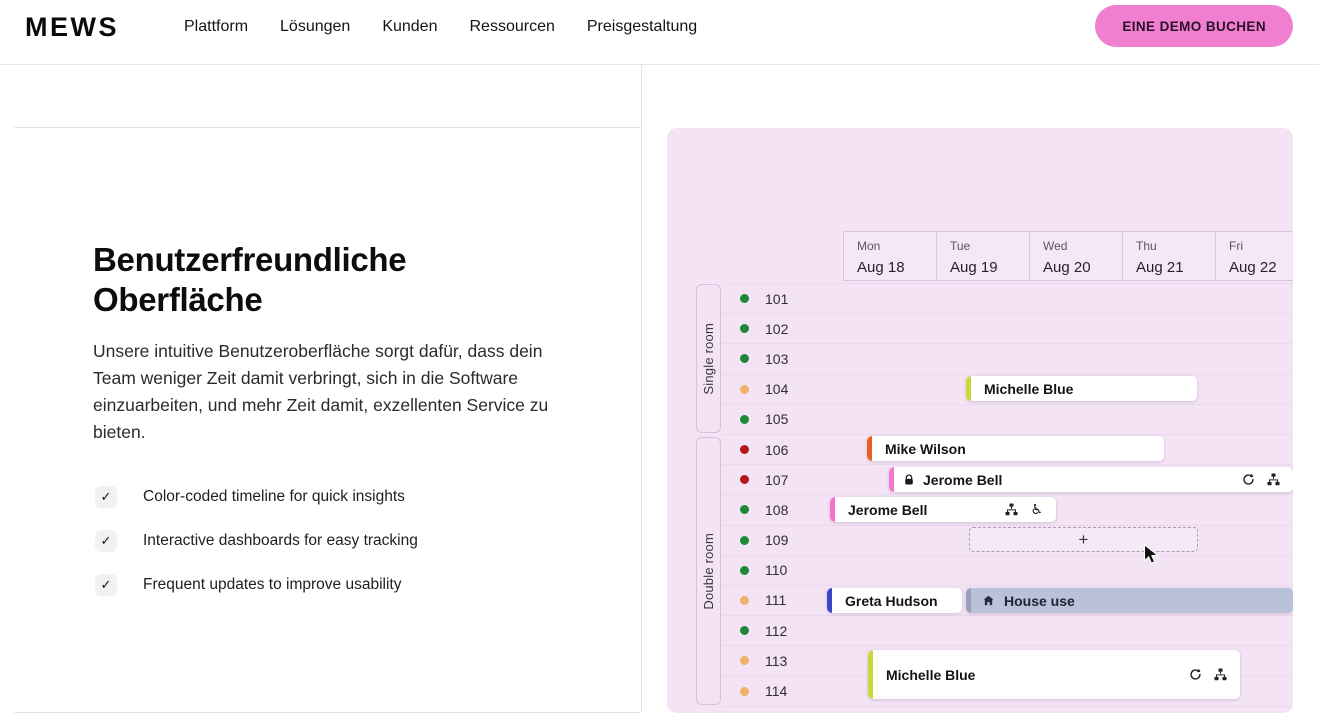 The width and height of the screenshot is (1319, 728). What do you see at coordinates (274, 496) in the screenshot?
I see `checklist-label: Color-coded timeline for quick insights` at bounding box center [274, 496].